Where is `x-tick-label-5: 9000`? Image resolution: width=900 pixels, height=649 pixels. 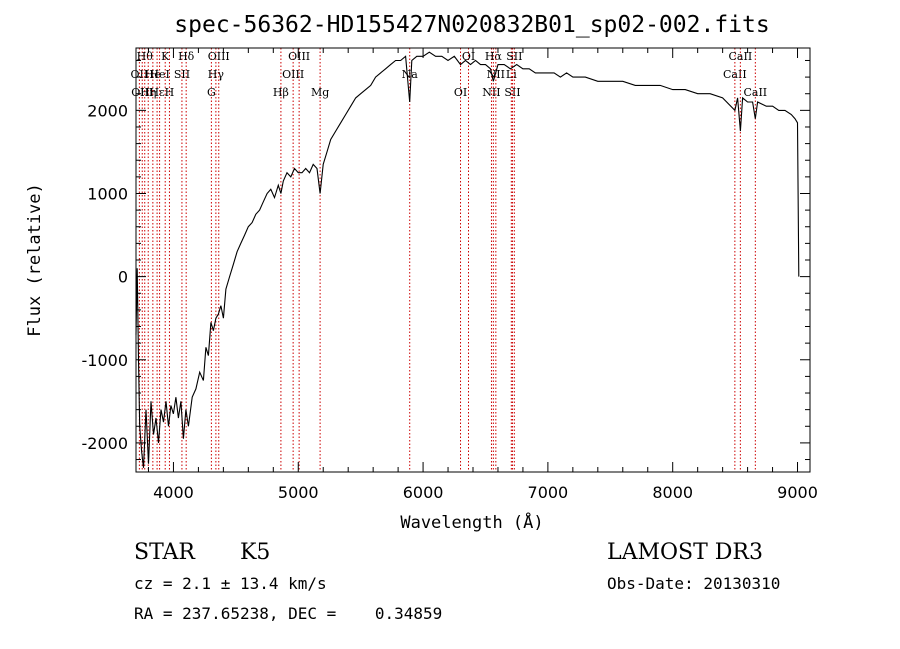 x-tick-label-5: 9000 is located at coordinates (797, 492).